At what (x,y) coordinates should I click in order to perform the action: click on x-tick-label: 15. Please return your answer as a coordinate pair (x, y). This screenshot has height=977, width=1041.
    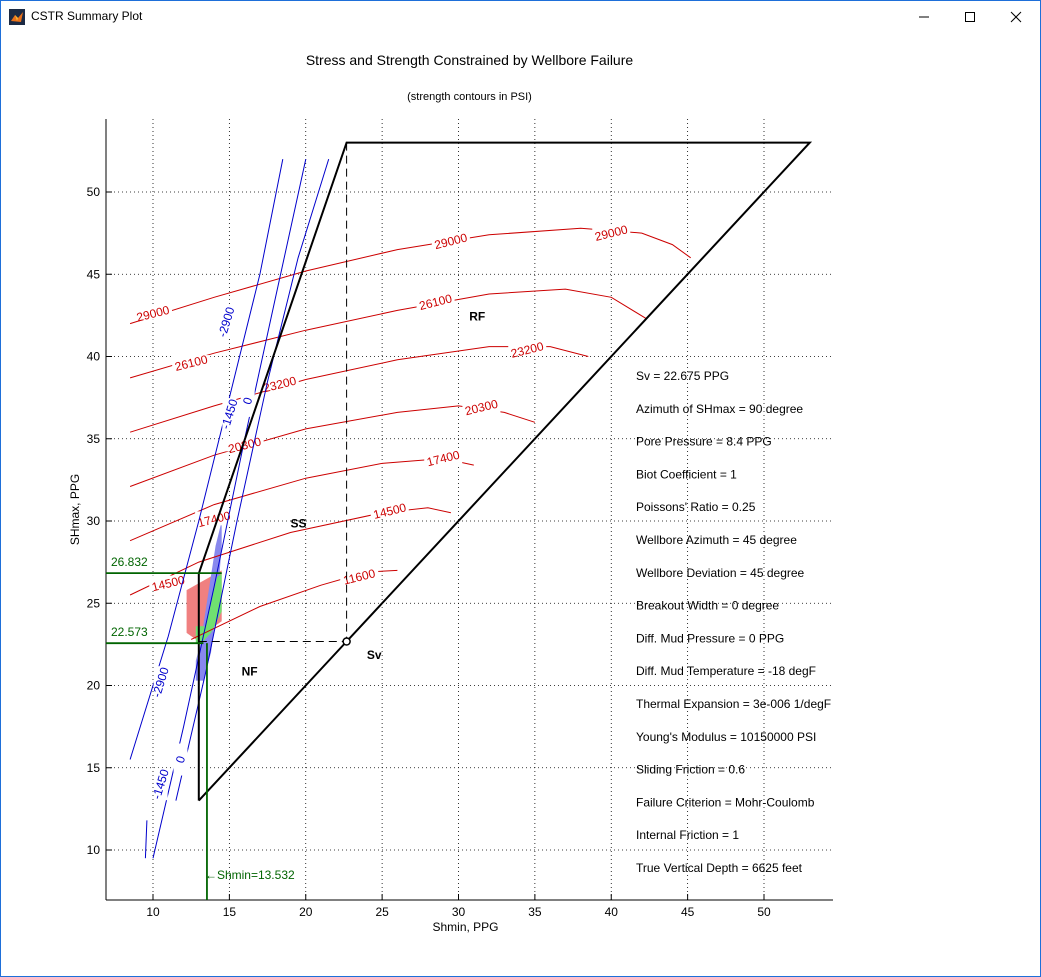
    Looking at the image, I should click on (230, 912).